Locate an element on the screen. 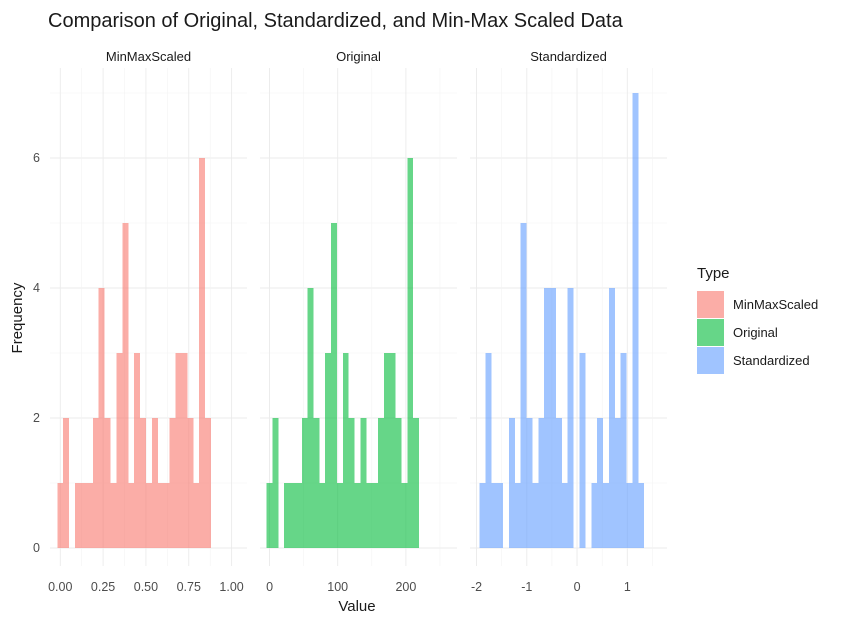  facet-strip-label: MinMaxScaled is located at coordinates (148, 56).